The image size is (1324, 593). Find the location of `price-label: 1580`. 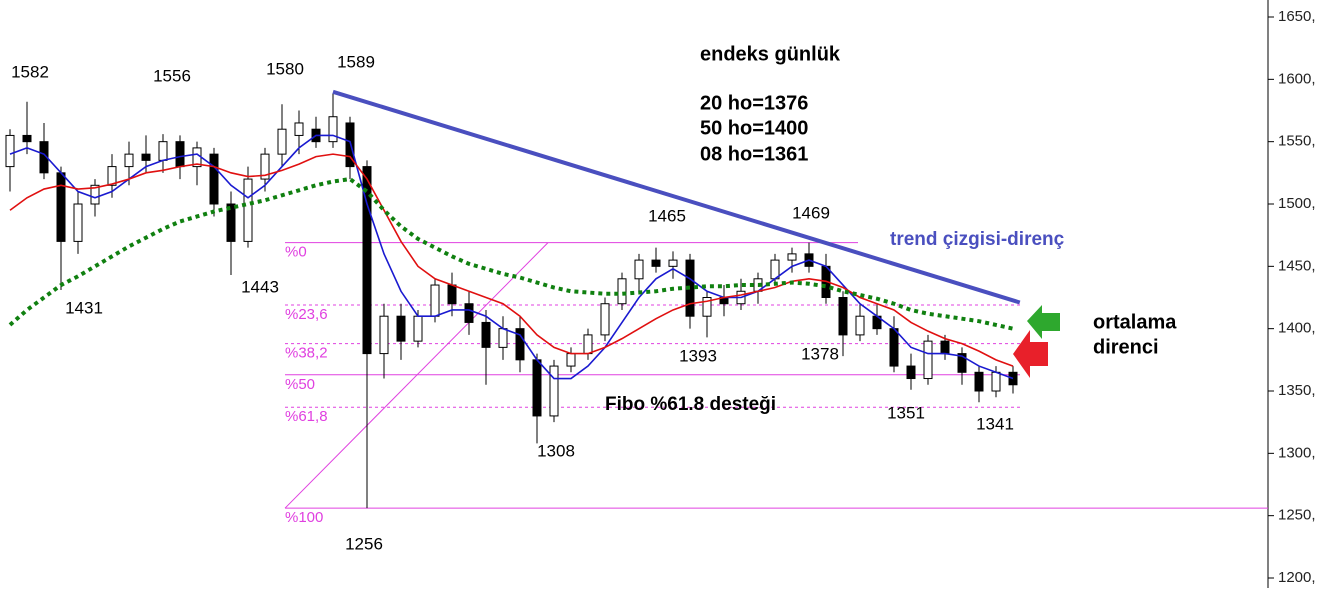

price-label: 1580 is located at coordinates (285, 68).